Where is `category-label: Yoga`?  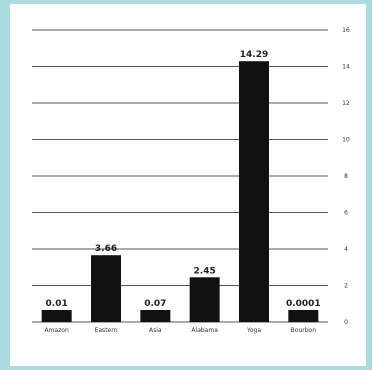
category-label: Yoga is located at coordinates (253, 330).